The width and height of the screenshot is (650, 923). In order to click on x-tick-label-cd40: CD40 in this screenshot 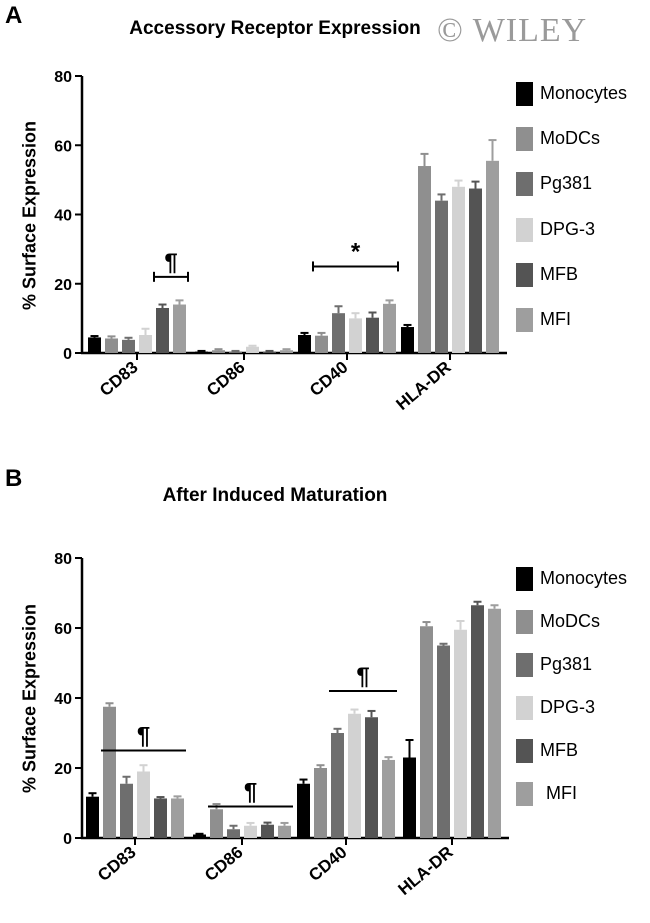, I will do `click(328, 864)`.